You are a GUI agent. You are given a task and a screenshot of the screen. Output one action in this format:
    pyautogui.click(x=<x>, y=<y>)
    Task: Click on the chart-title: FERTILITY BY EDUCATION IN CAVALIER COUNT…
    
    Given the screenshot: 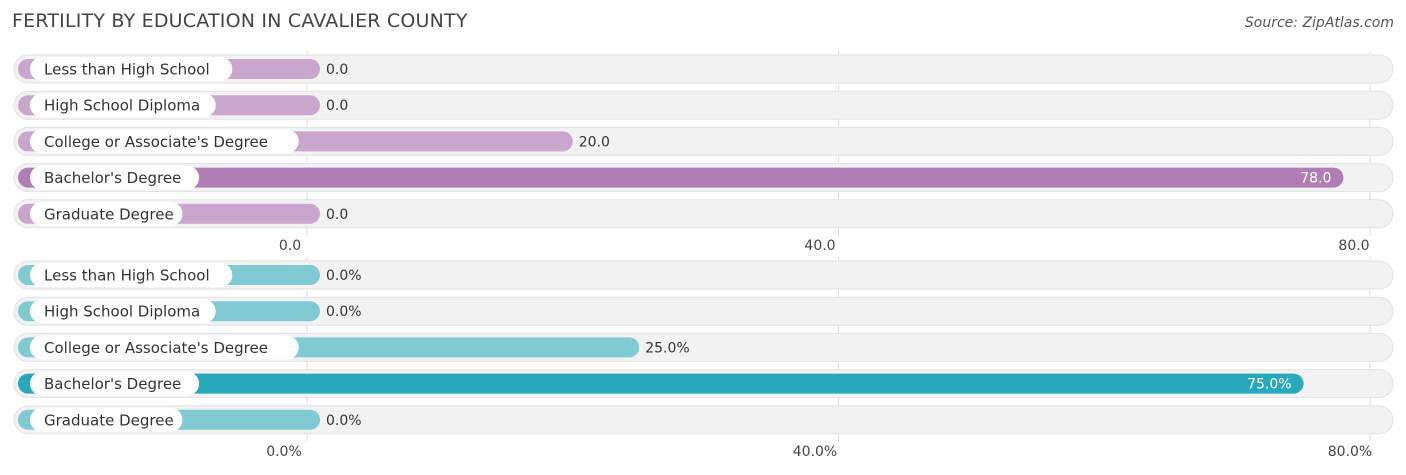 What is the action you would take?
    pyautogui.click(x=240, y=21)
    